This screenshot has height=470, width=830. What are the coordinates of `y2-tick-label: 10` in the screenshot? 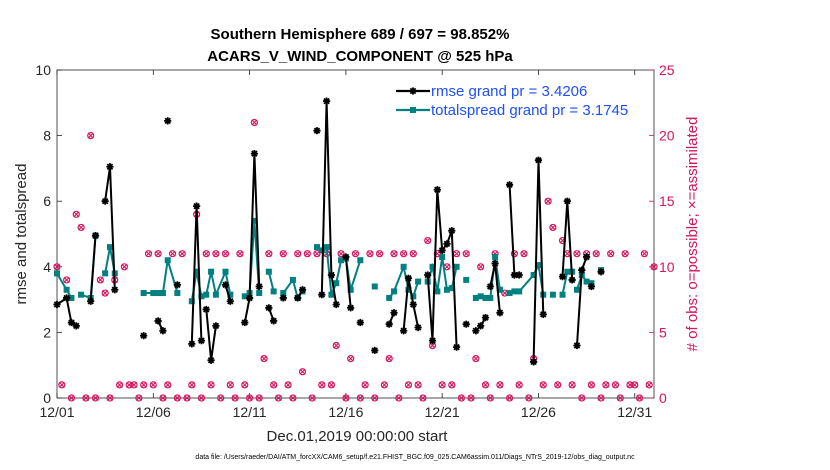 It's located at (667, 267).